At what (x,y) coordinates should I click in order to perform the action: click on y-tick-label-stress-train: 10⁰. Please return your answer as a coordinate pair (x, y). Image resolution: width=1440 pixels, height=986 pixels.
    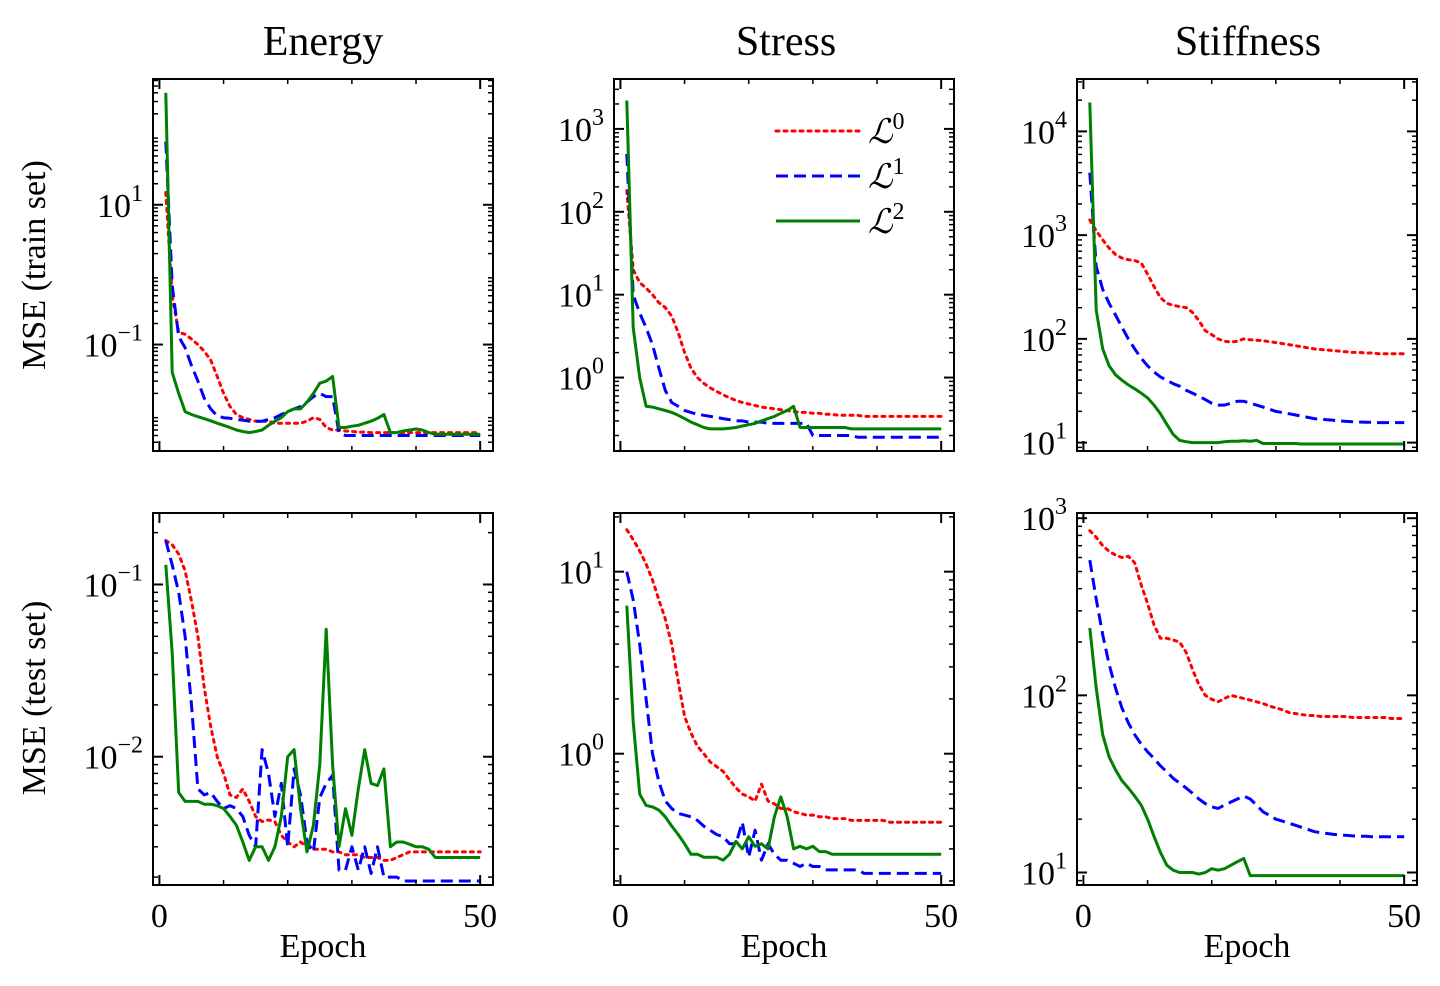
    Looking at the image, I should click on (581, 376).